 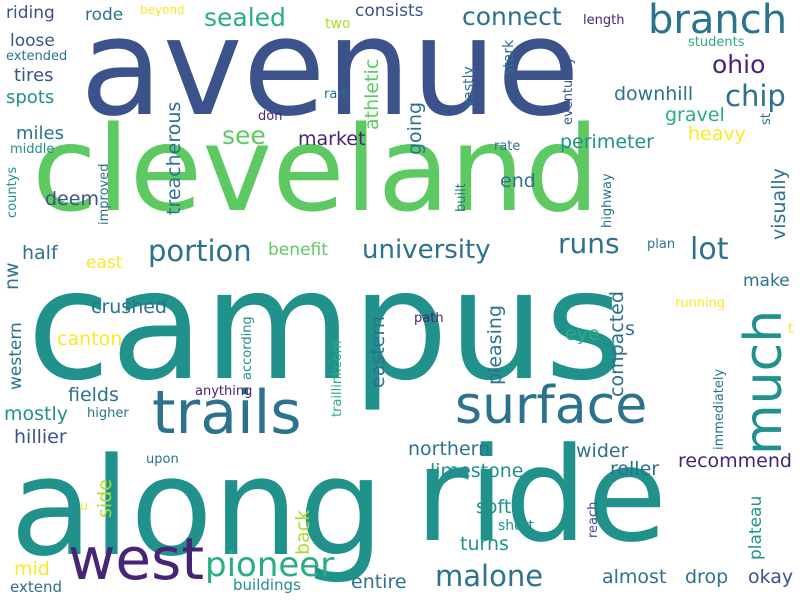 I want to click on word-immediately: immediately, so click(x=719, y=409).